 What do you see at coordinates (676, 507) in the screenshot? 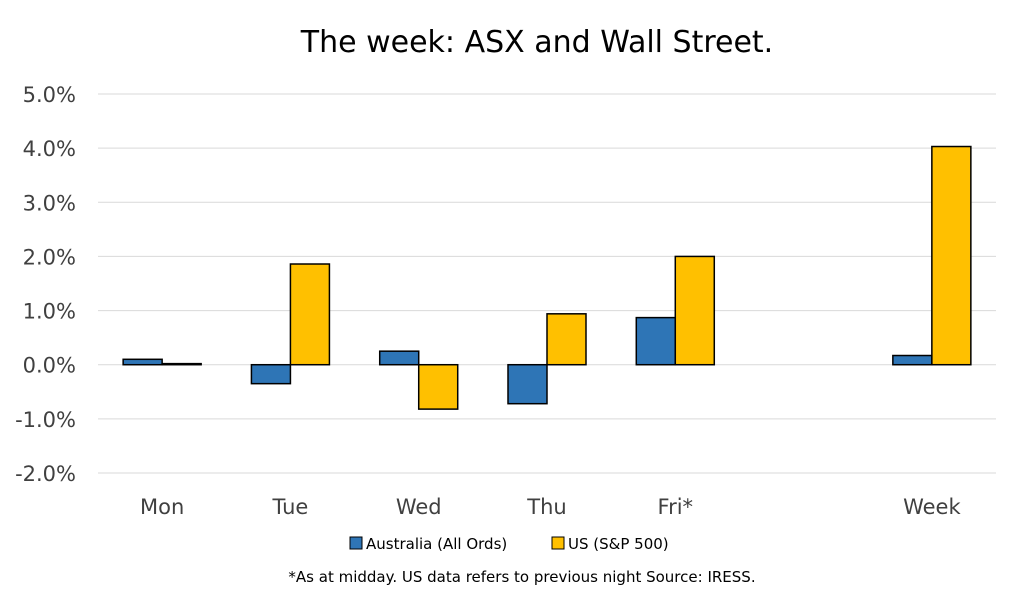
I see `x-category-label: Fri*` at bounding box center [676, 507].